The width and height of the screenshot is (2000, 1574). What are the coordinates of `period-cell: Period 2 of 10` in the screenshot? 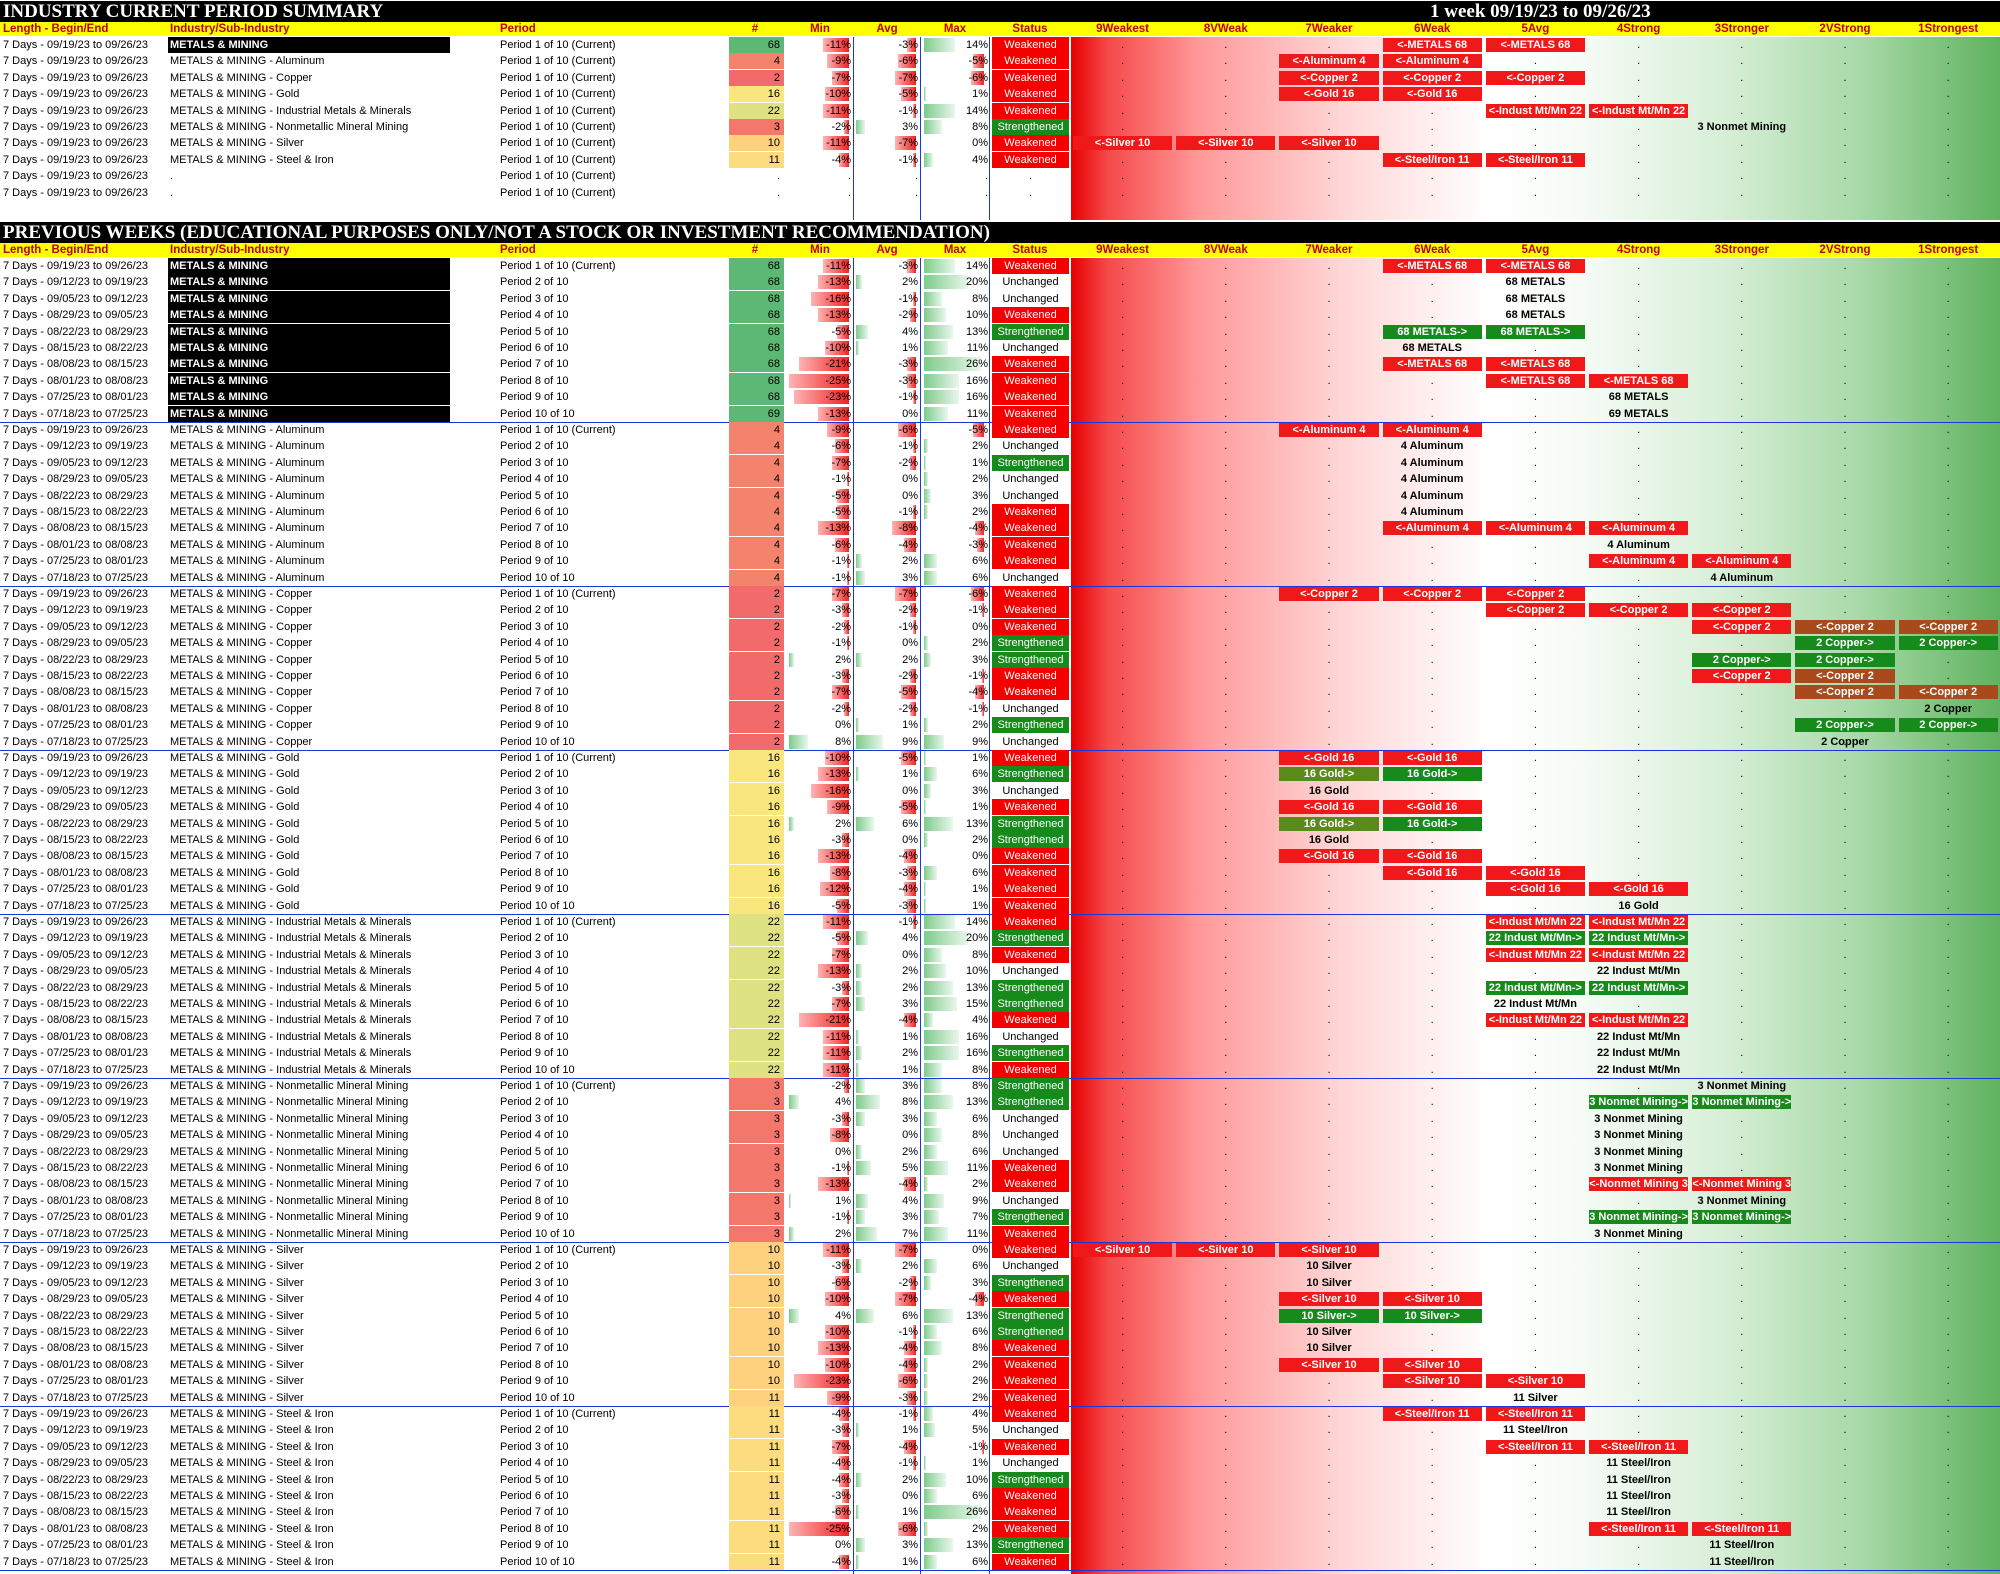 It's located at (534, 1102).